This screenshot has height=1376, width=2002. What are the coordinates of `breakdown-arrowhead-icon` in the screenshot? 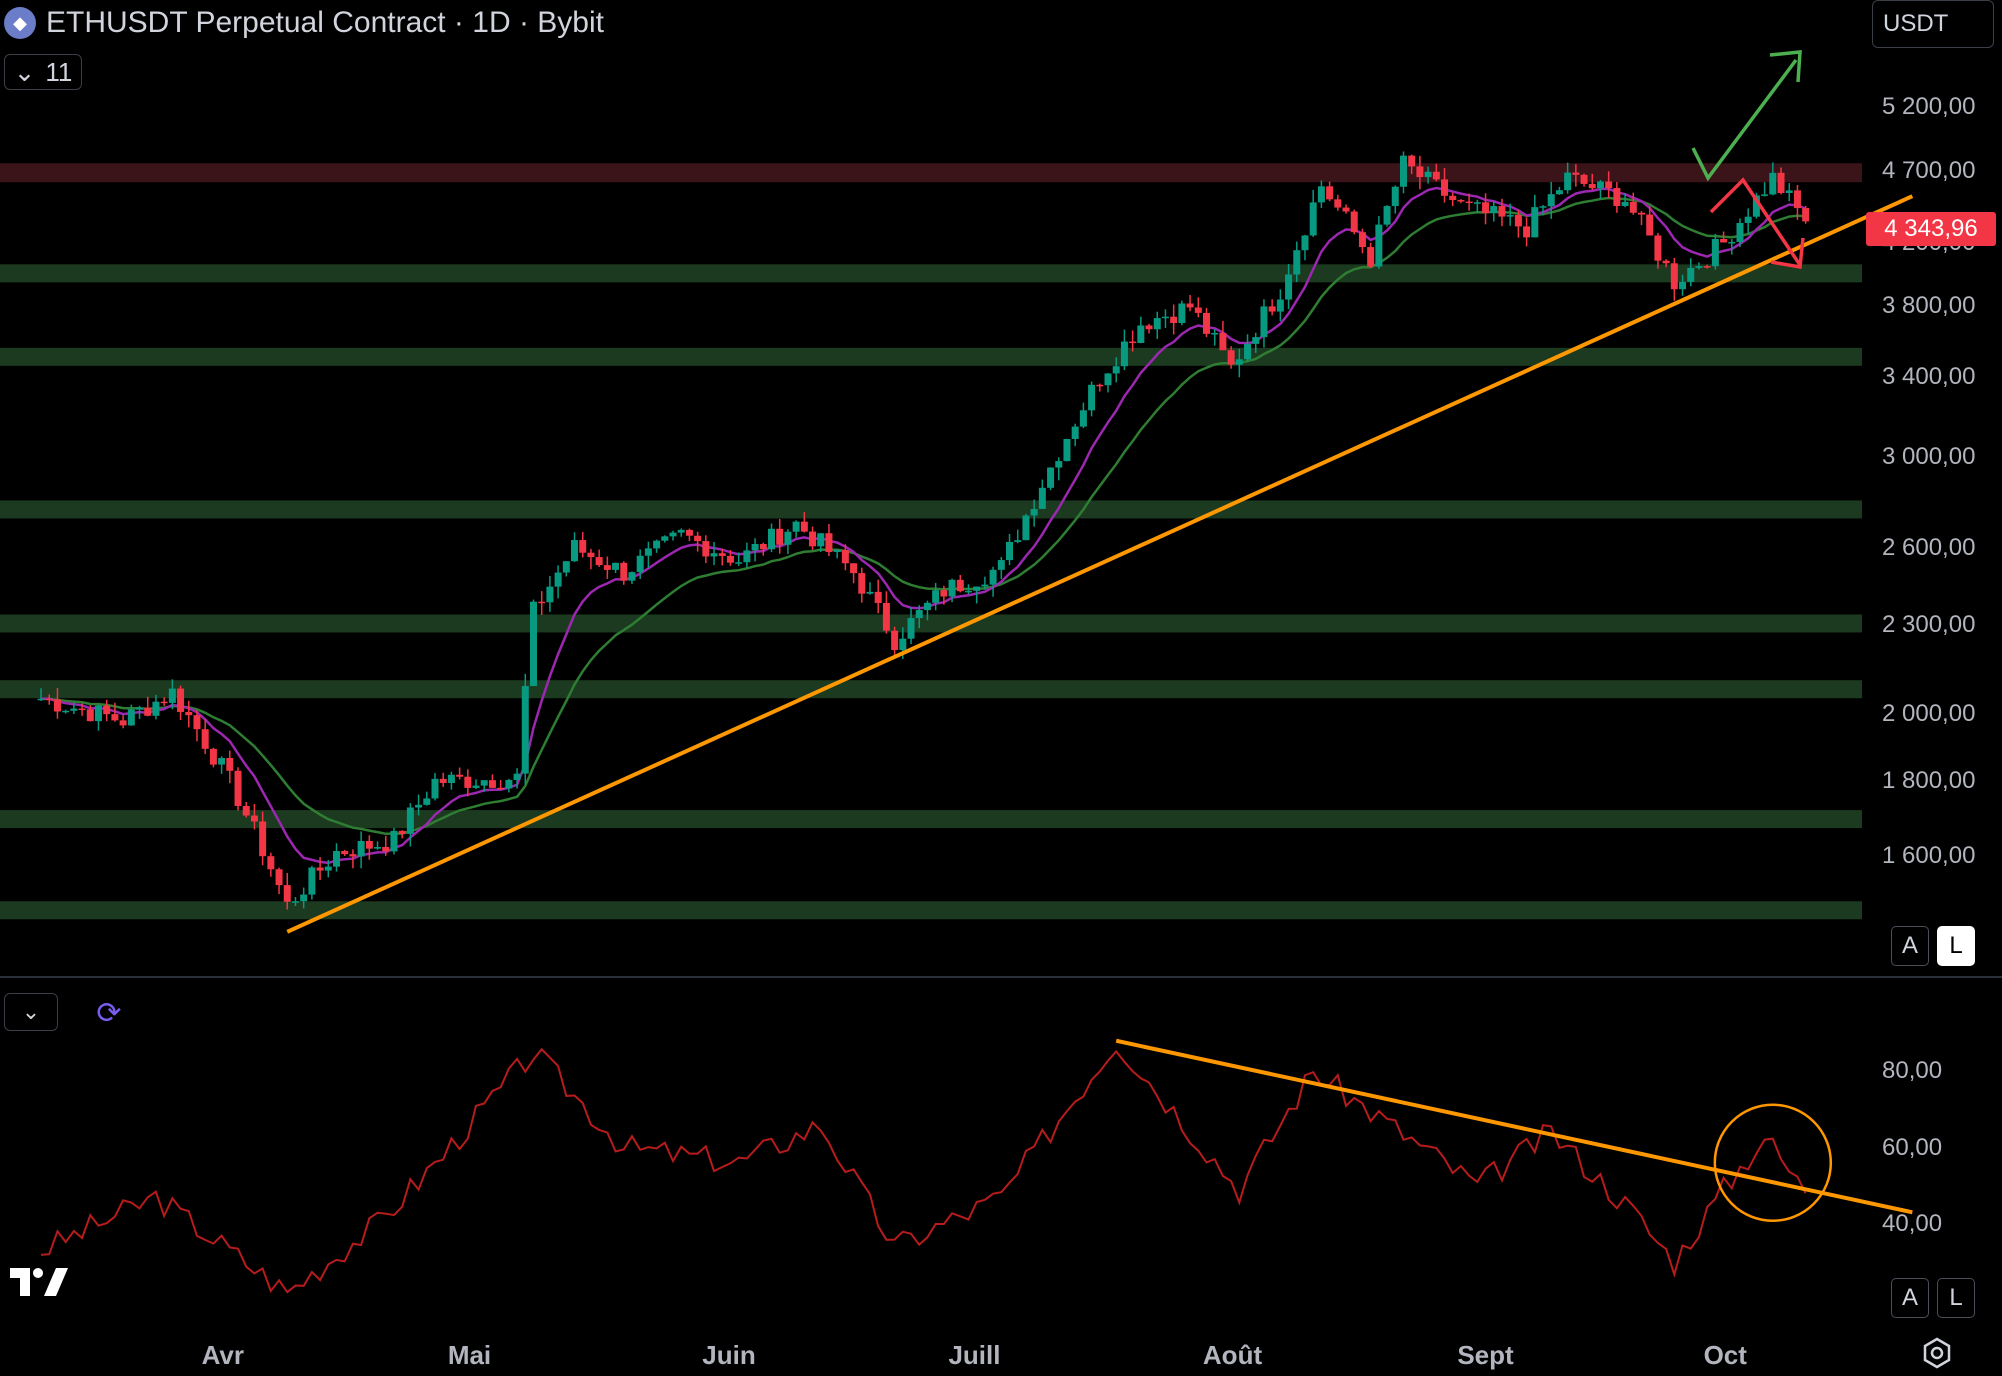 It's located at (1787, 253).